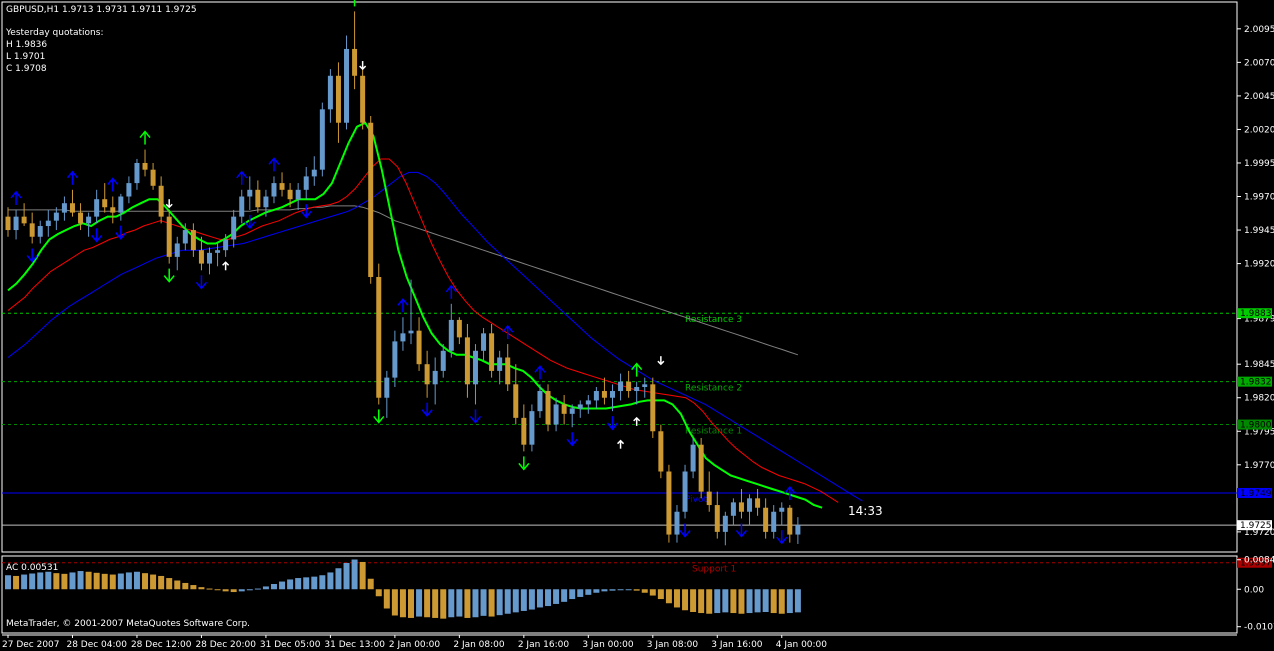 Image resolution: width=1274 pixels, height=651 pixels. I want to click on ma-long-line, so click(403, 280).